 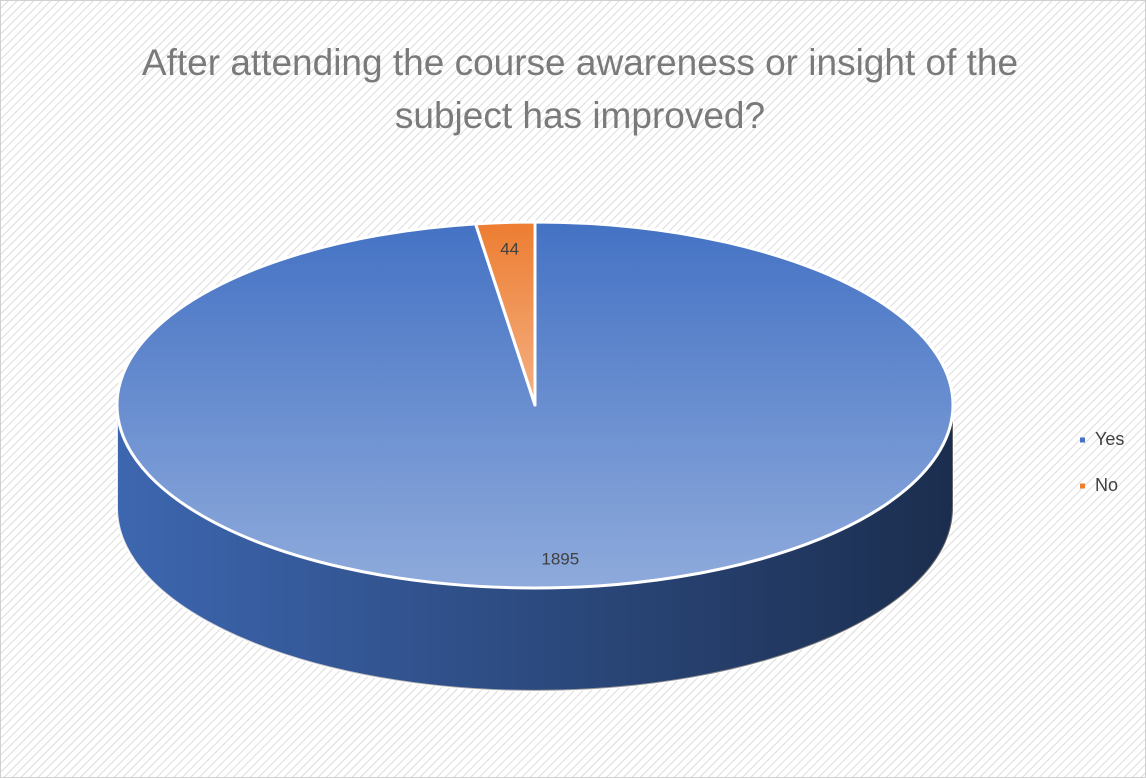 What do you see at coordinates (505, 313) in the screenshot?
I see `slice-shine` at bounding box center [505, 313].